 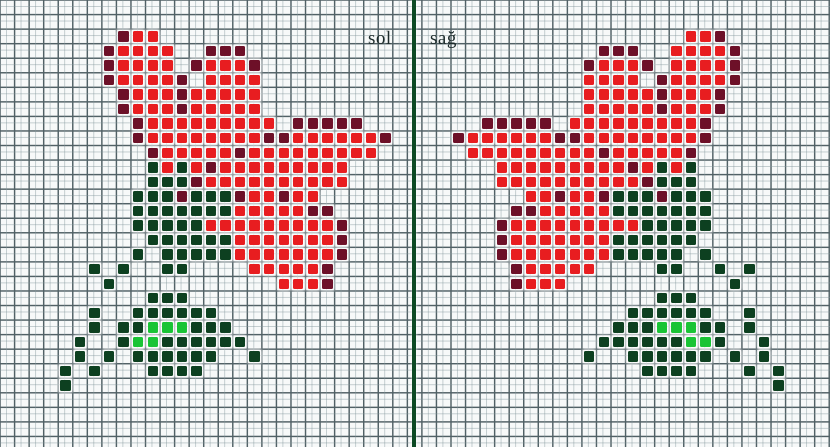 I want to click on stitch-right-red-r6-c43, so click(x=633, y=94).